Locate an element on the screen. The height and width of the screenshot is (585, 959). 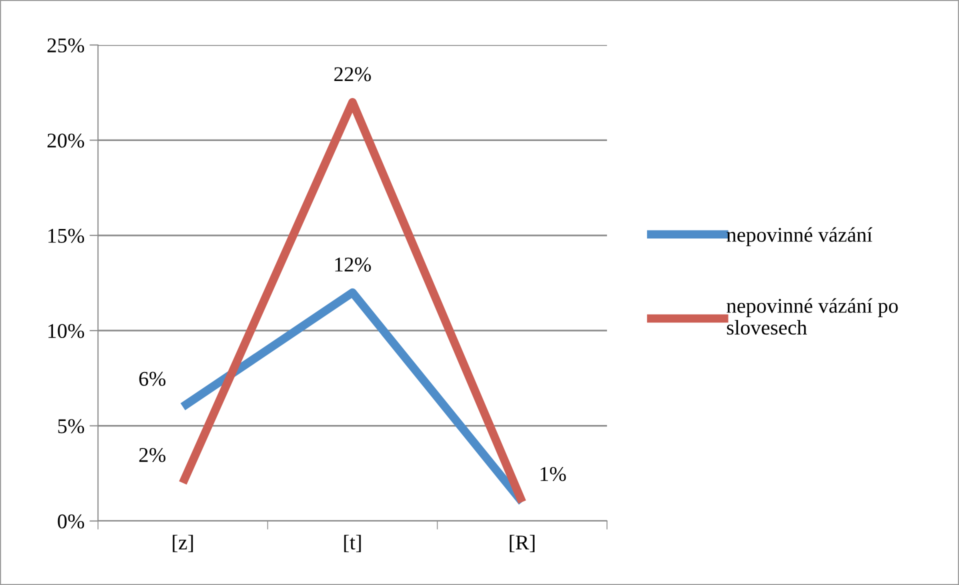
y-tick-label: 15% is located at coordinates (66, 235).